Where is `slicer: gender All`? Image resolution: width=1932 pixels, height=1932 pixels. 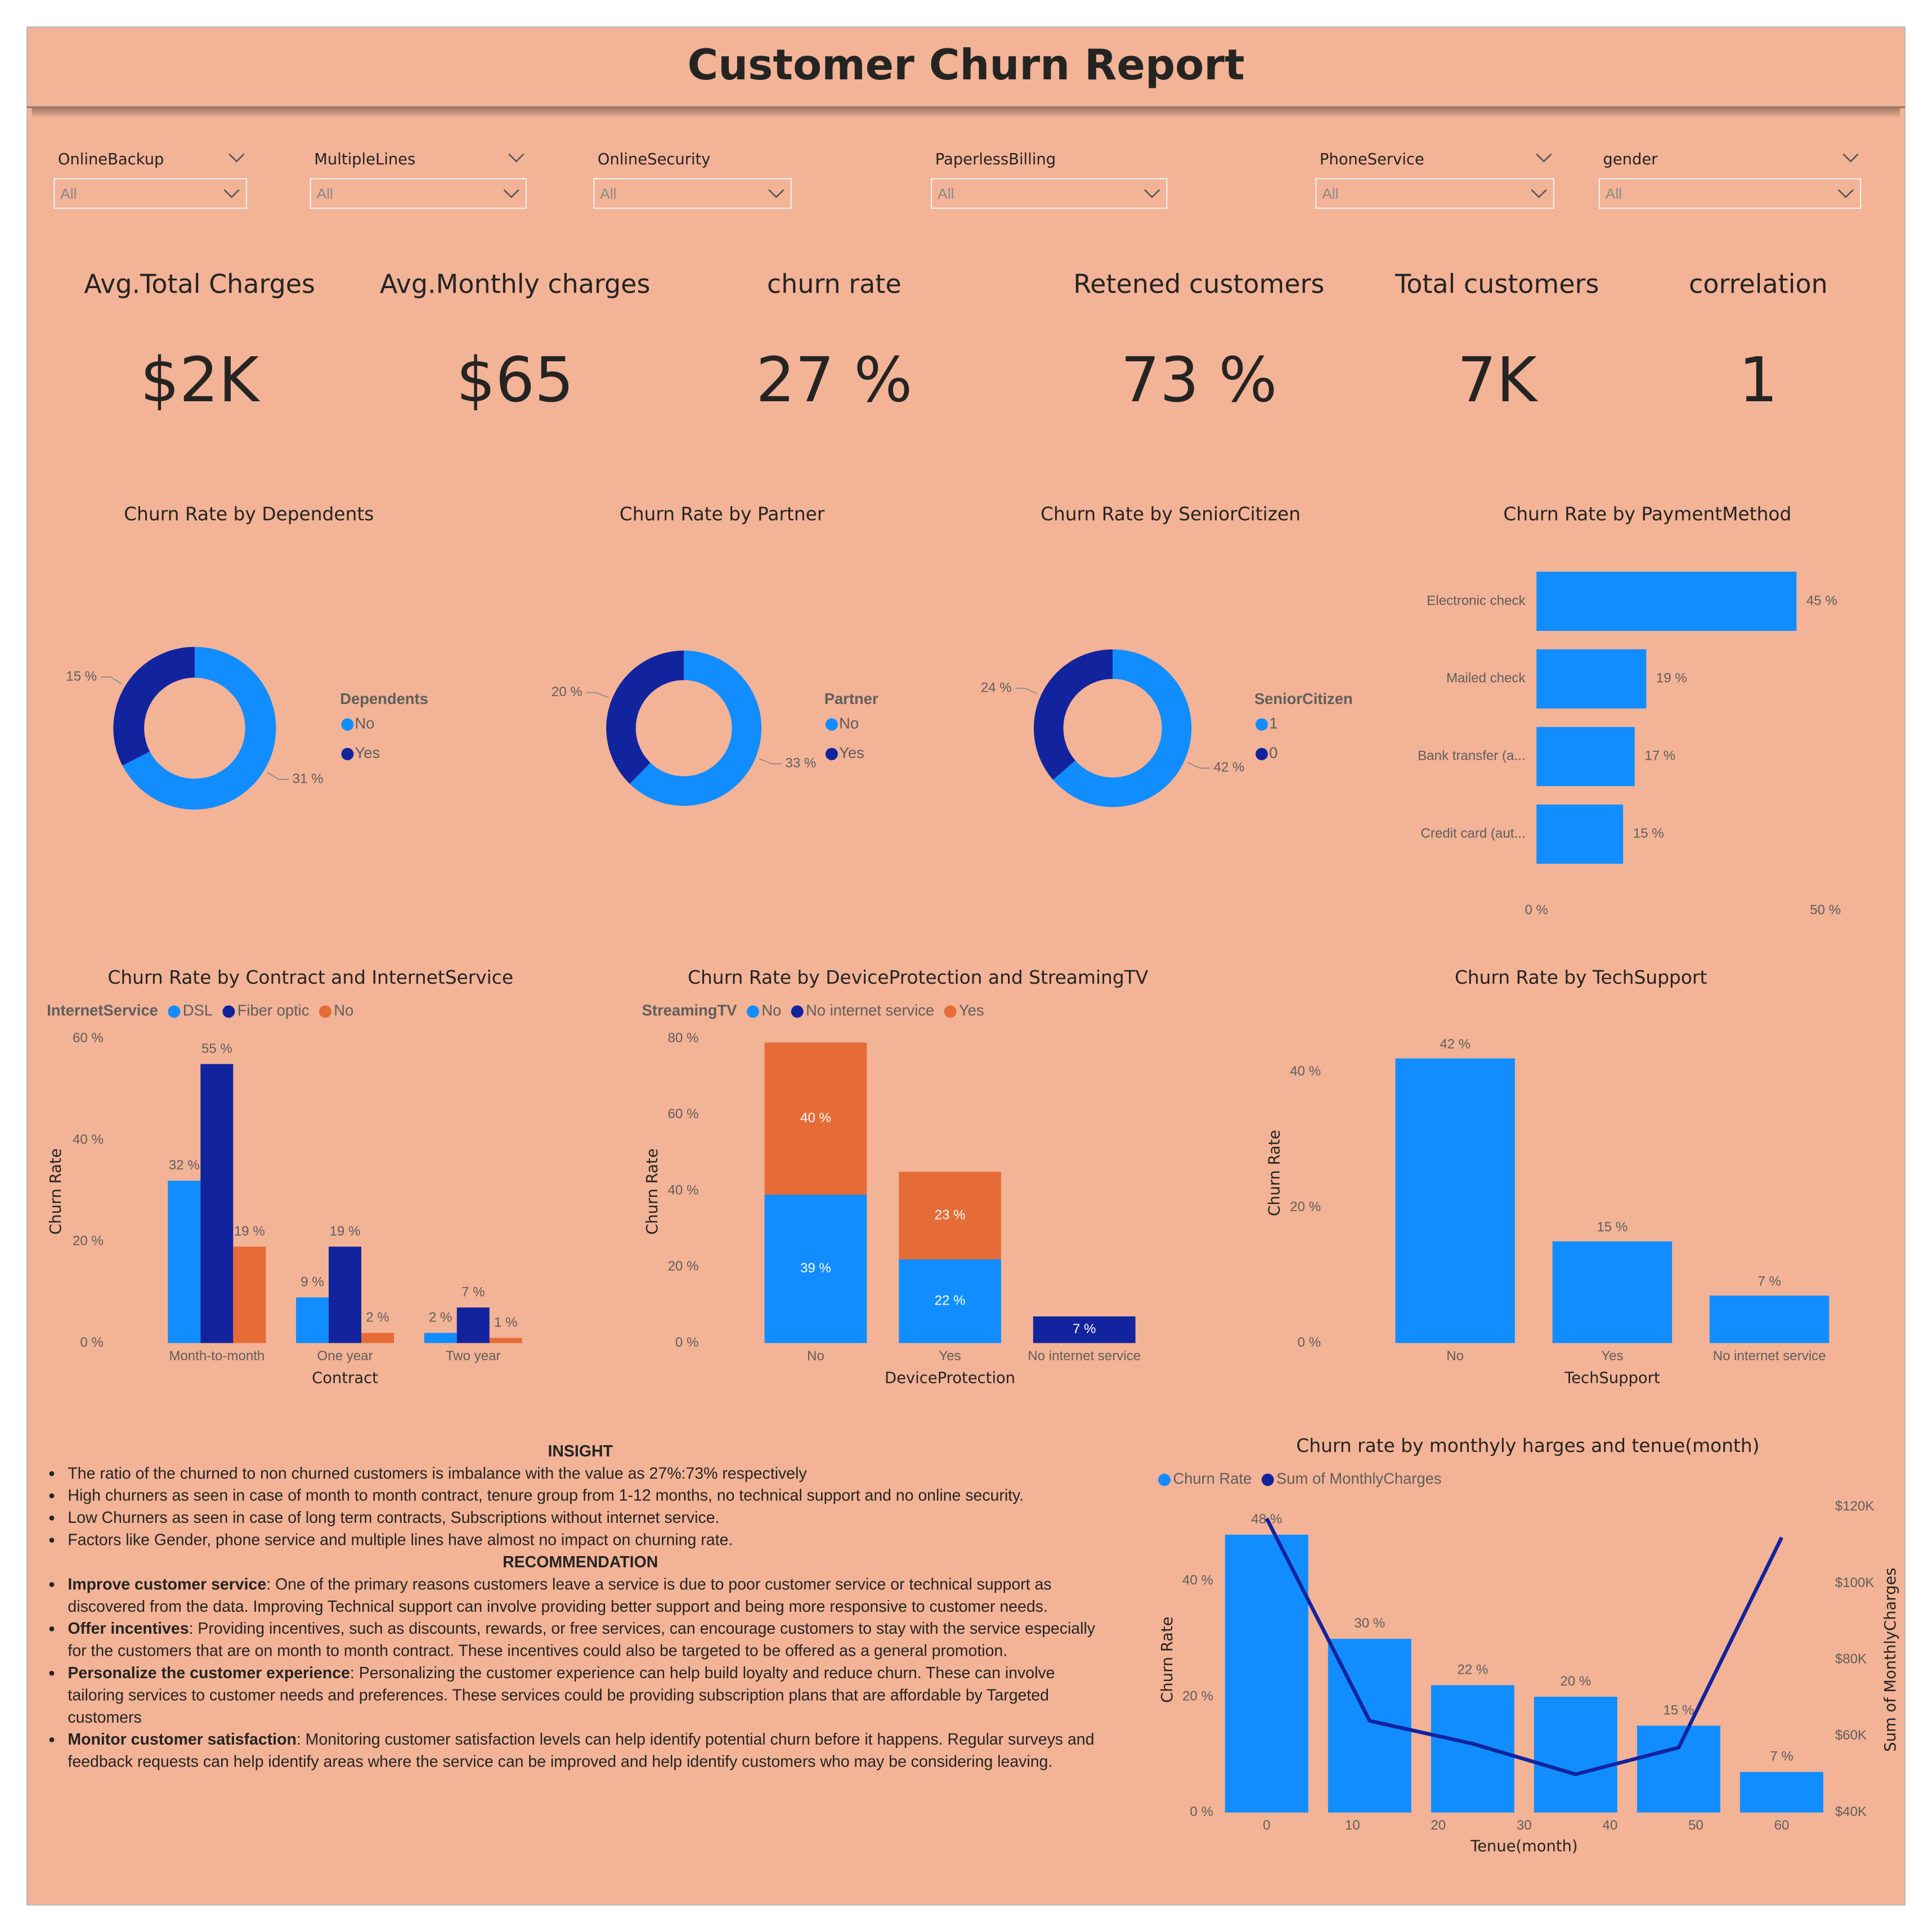
slicer: gender All is located at coordinates (1730, 180).